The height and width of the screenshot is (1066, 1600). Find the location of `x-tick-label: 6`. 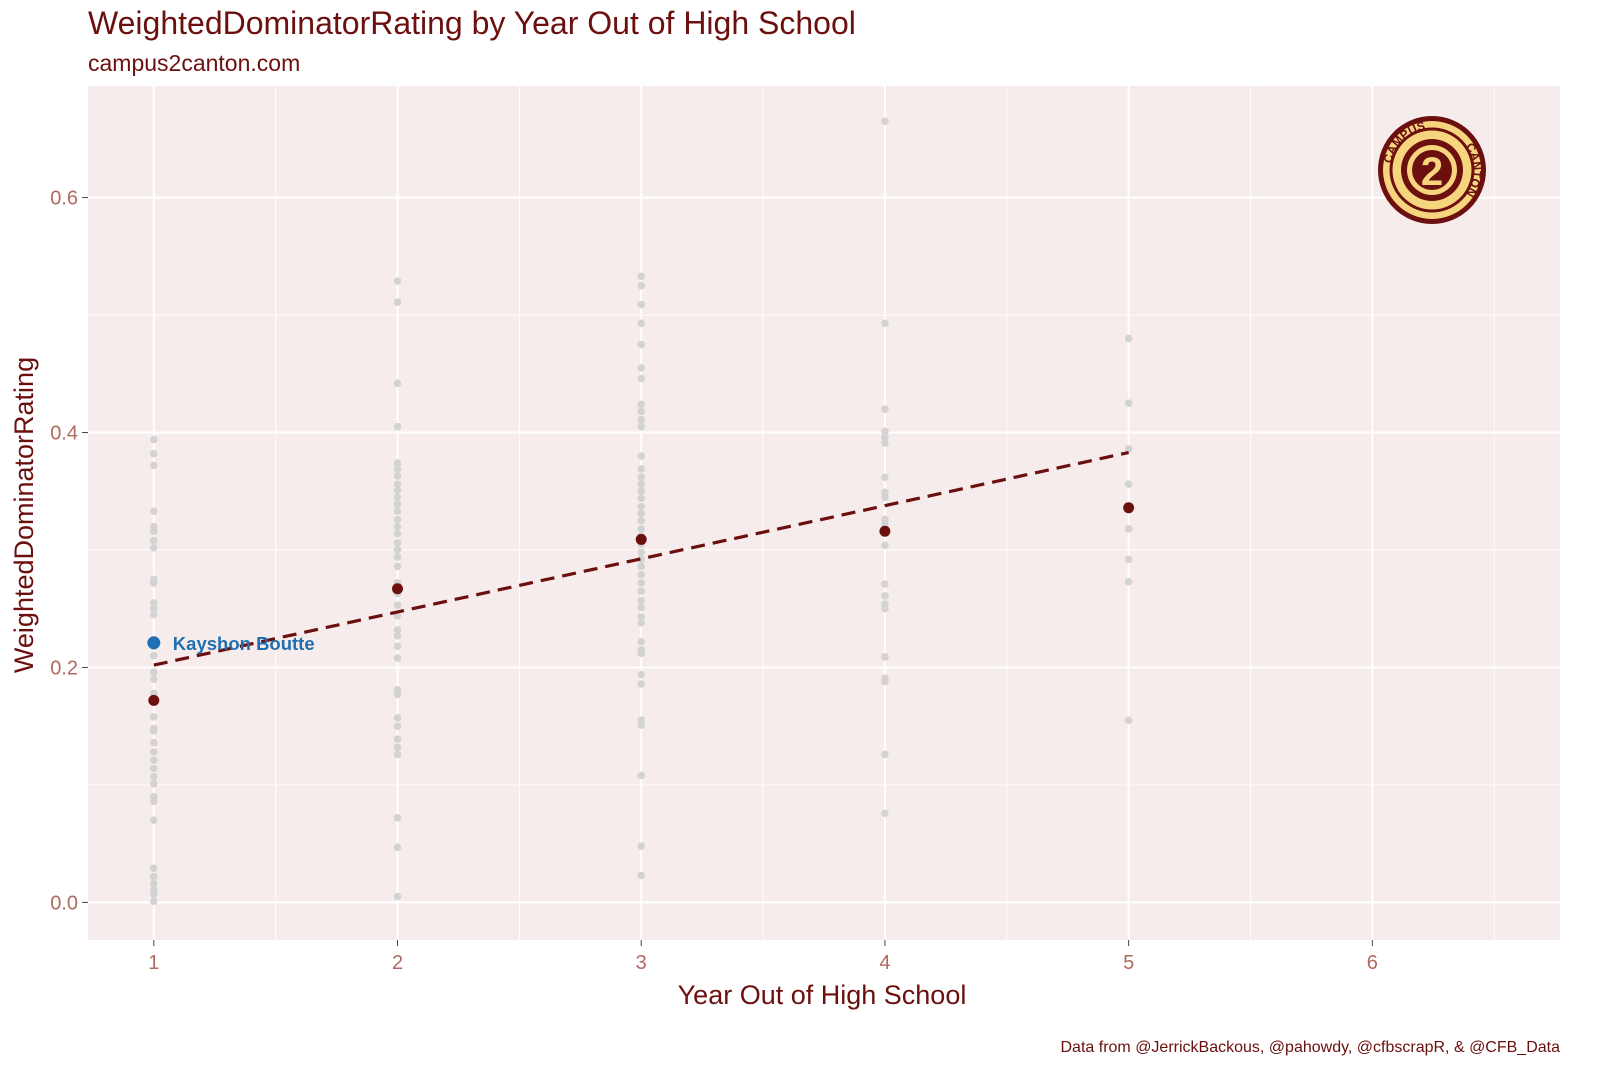

x-tick-label: 6 is located at coordinates (1372, 963).